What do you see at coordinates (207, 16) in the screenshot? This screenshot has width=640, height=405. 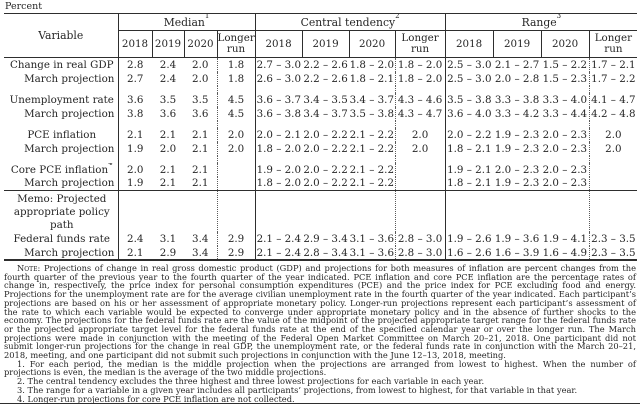 I see `median-footnote-marker: 1` at bounding box center [207, 16].